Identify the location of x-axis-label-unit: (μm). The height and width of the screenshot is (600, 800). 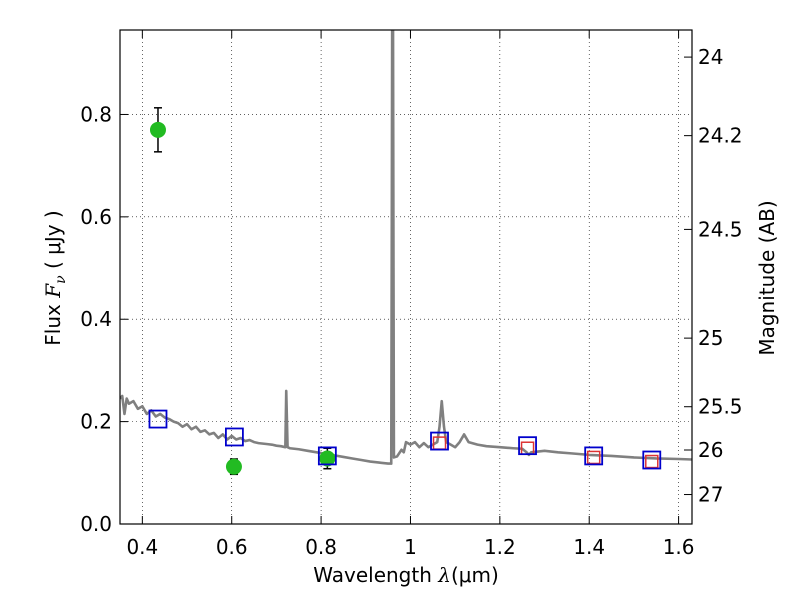
(475, 575).